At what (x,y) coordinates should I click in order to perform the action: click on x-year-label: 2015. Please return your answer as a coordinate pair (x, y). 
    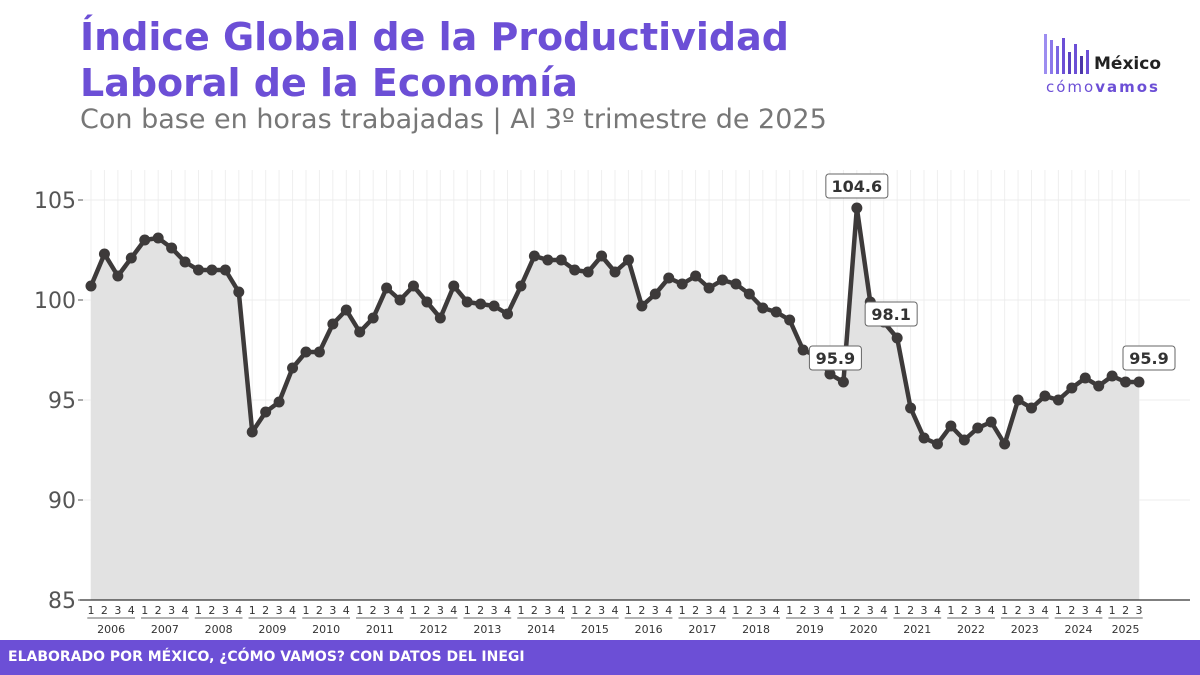
    Looking at the image, I should click on (595, 629).